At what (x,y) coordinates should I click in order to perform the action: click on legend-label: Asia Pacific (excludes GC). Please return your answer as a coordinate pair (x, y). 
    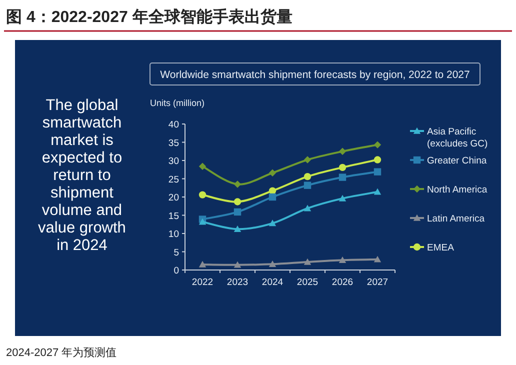
    Looking at the image, I should click on (457, 138).